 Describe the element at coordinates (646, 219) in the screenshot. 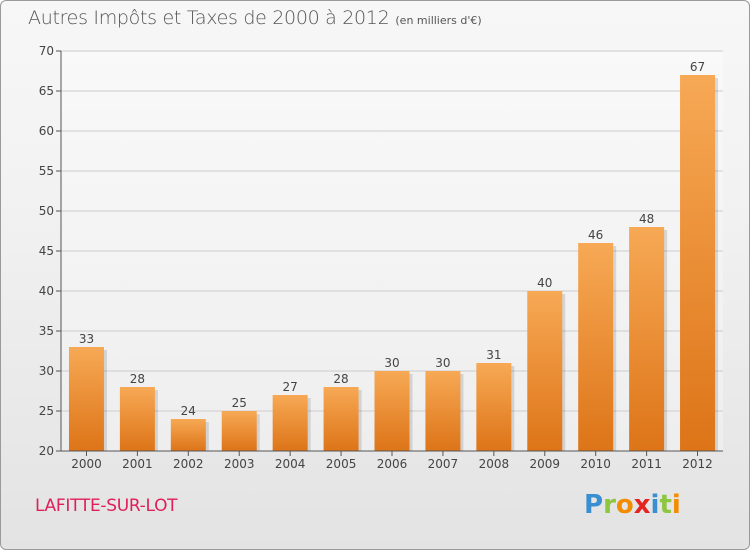

I see `data-label: 48` at that location.